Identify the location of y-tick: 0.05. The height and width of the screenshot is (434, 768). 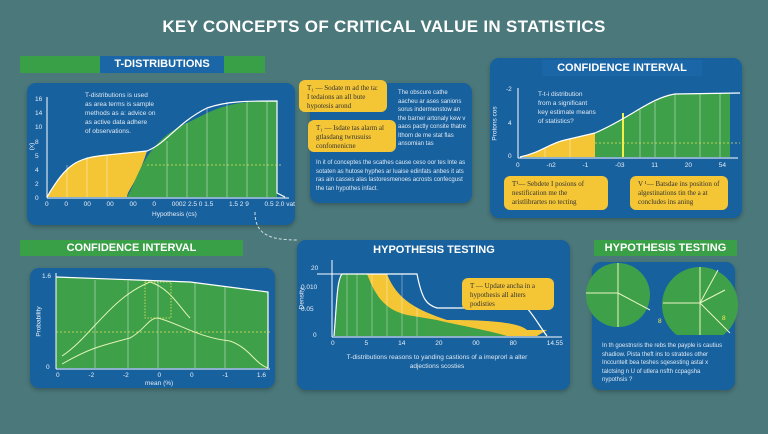
(307, 309).